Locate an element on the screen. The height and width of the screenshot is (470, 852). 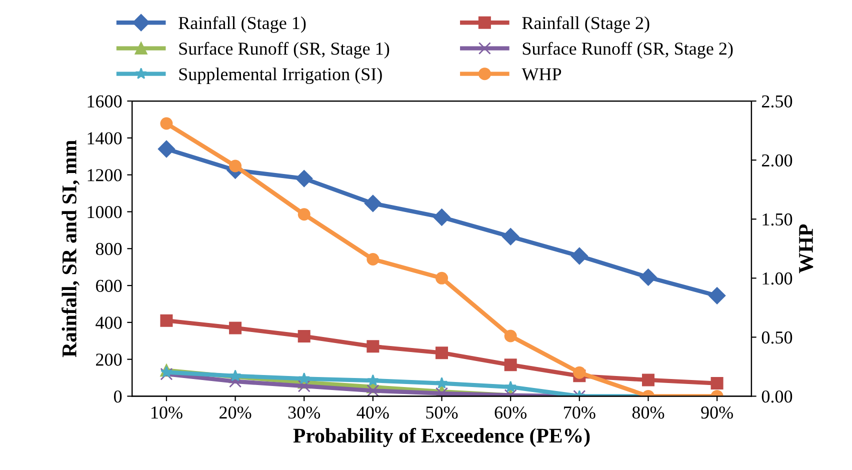
y-tick-label: 800 is located at coordinates (109, 249).